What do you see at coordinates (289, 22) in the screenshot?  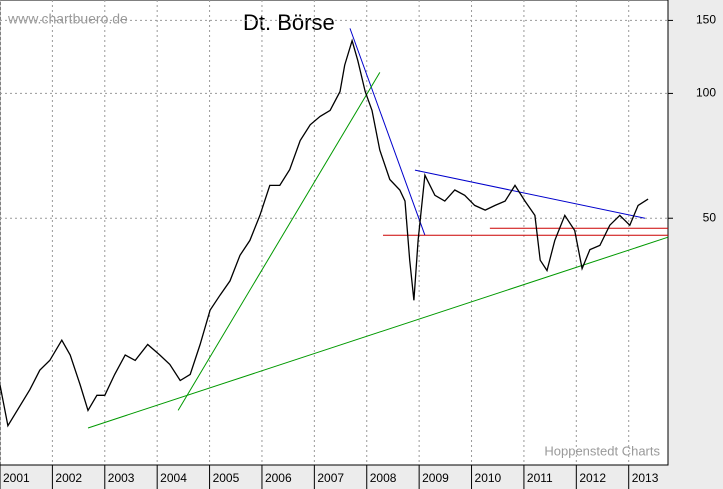 I see `chart-title: Dt. Börse` at bounding box center [289, 22].